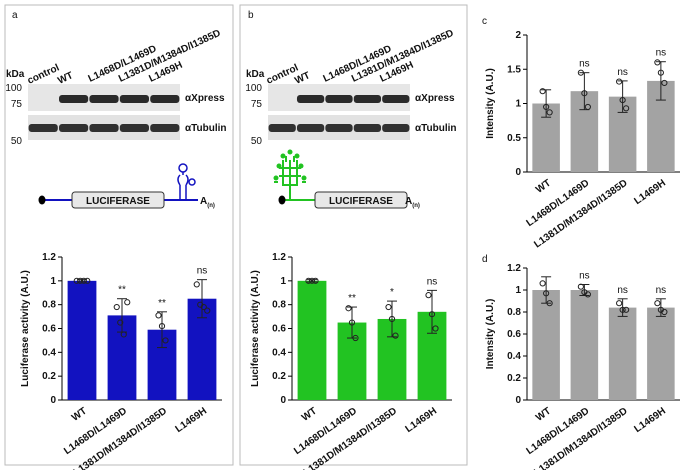 The width and height of the screenshot is (685, 475). What do you see at coordinates (42, 200) in the screenshot?
I see `cap` at bounding box center [42, 200].